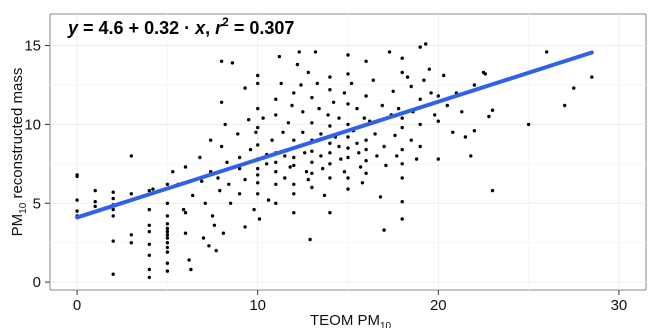 This screenshot has height=328, width=650. What do you see at coordinates (180, 26) in the screenshot?
I see `regression-equation: y = 4.6 + 0.32 · x, r2 = 0.307` at bounding box center [180, 26].